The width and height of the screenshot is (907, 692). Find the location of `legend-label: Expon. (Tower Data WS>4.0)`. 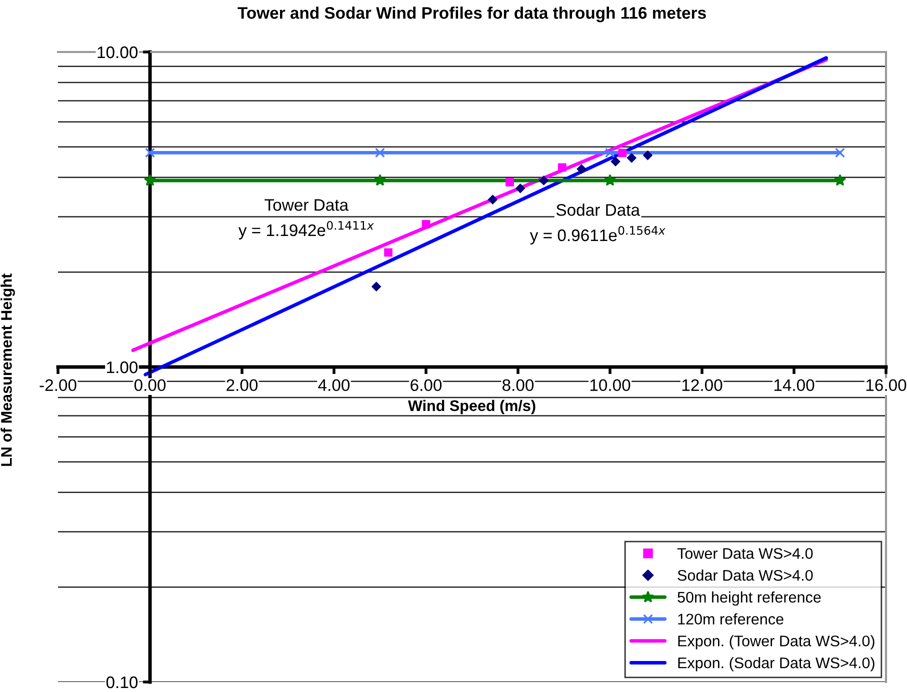

legend-label: Expon. (Tower Data WS>4.0) is located at coordinates (776, 642).